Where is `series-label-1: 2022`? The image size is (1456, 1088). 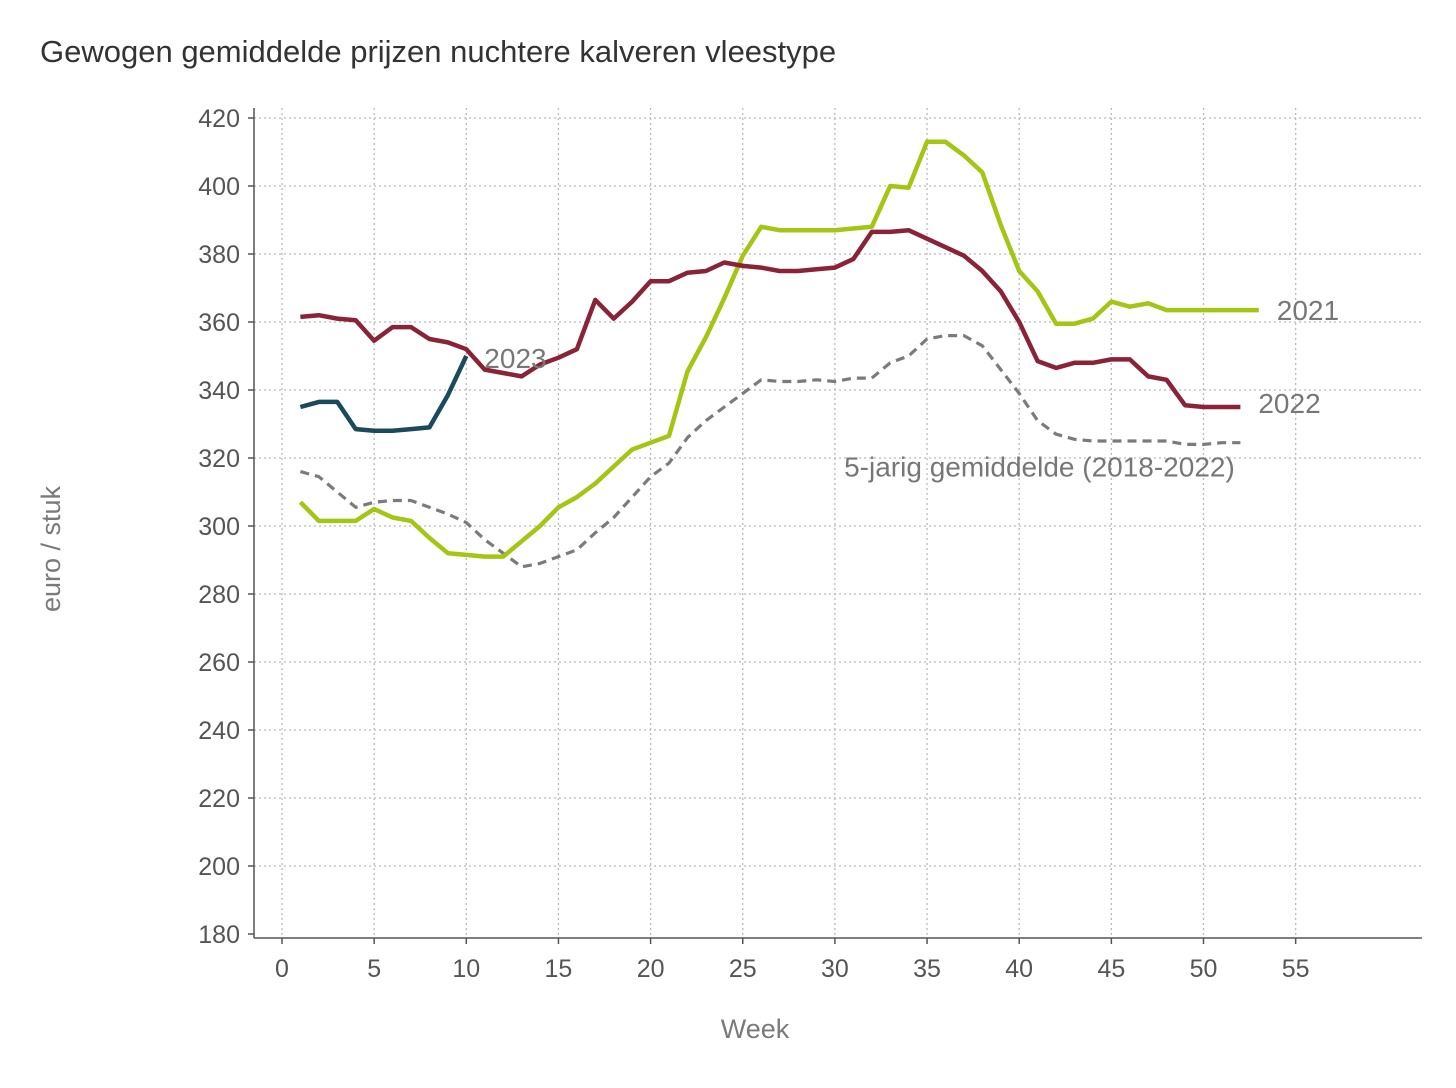
series-label-1: 2022 is located at coordinates (1289, 403).